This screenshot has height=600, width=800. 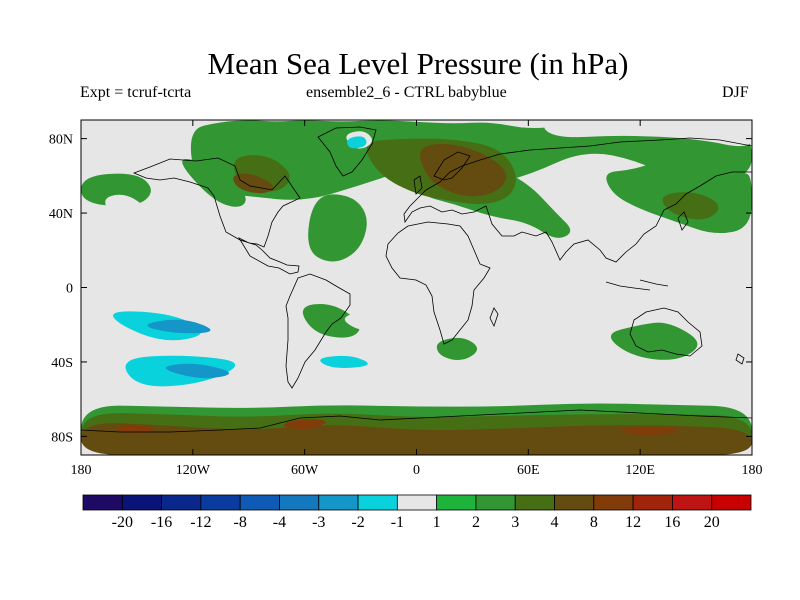 What do you see at coordinates (515, 522) in the screenshot?
I see `colorbar-label-10: 3` at bounding box center [515, 522].